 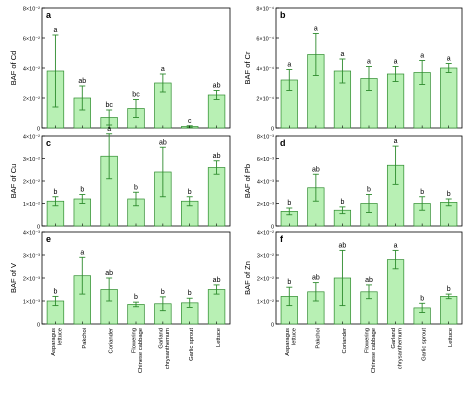 What do you see at coordinates (247, 278) in the screenshot?
I see `y-axis-label: BAF of Zn` at bounding box center [247, 278].